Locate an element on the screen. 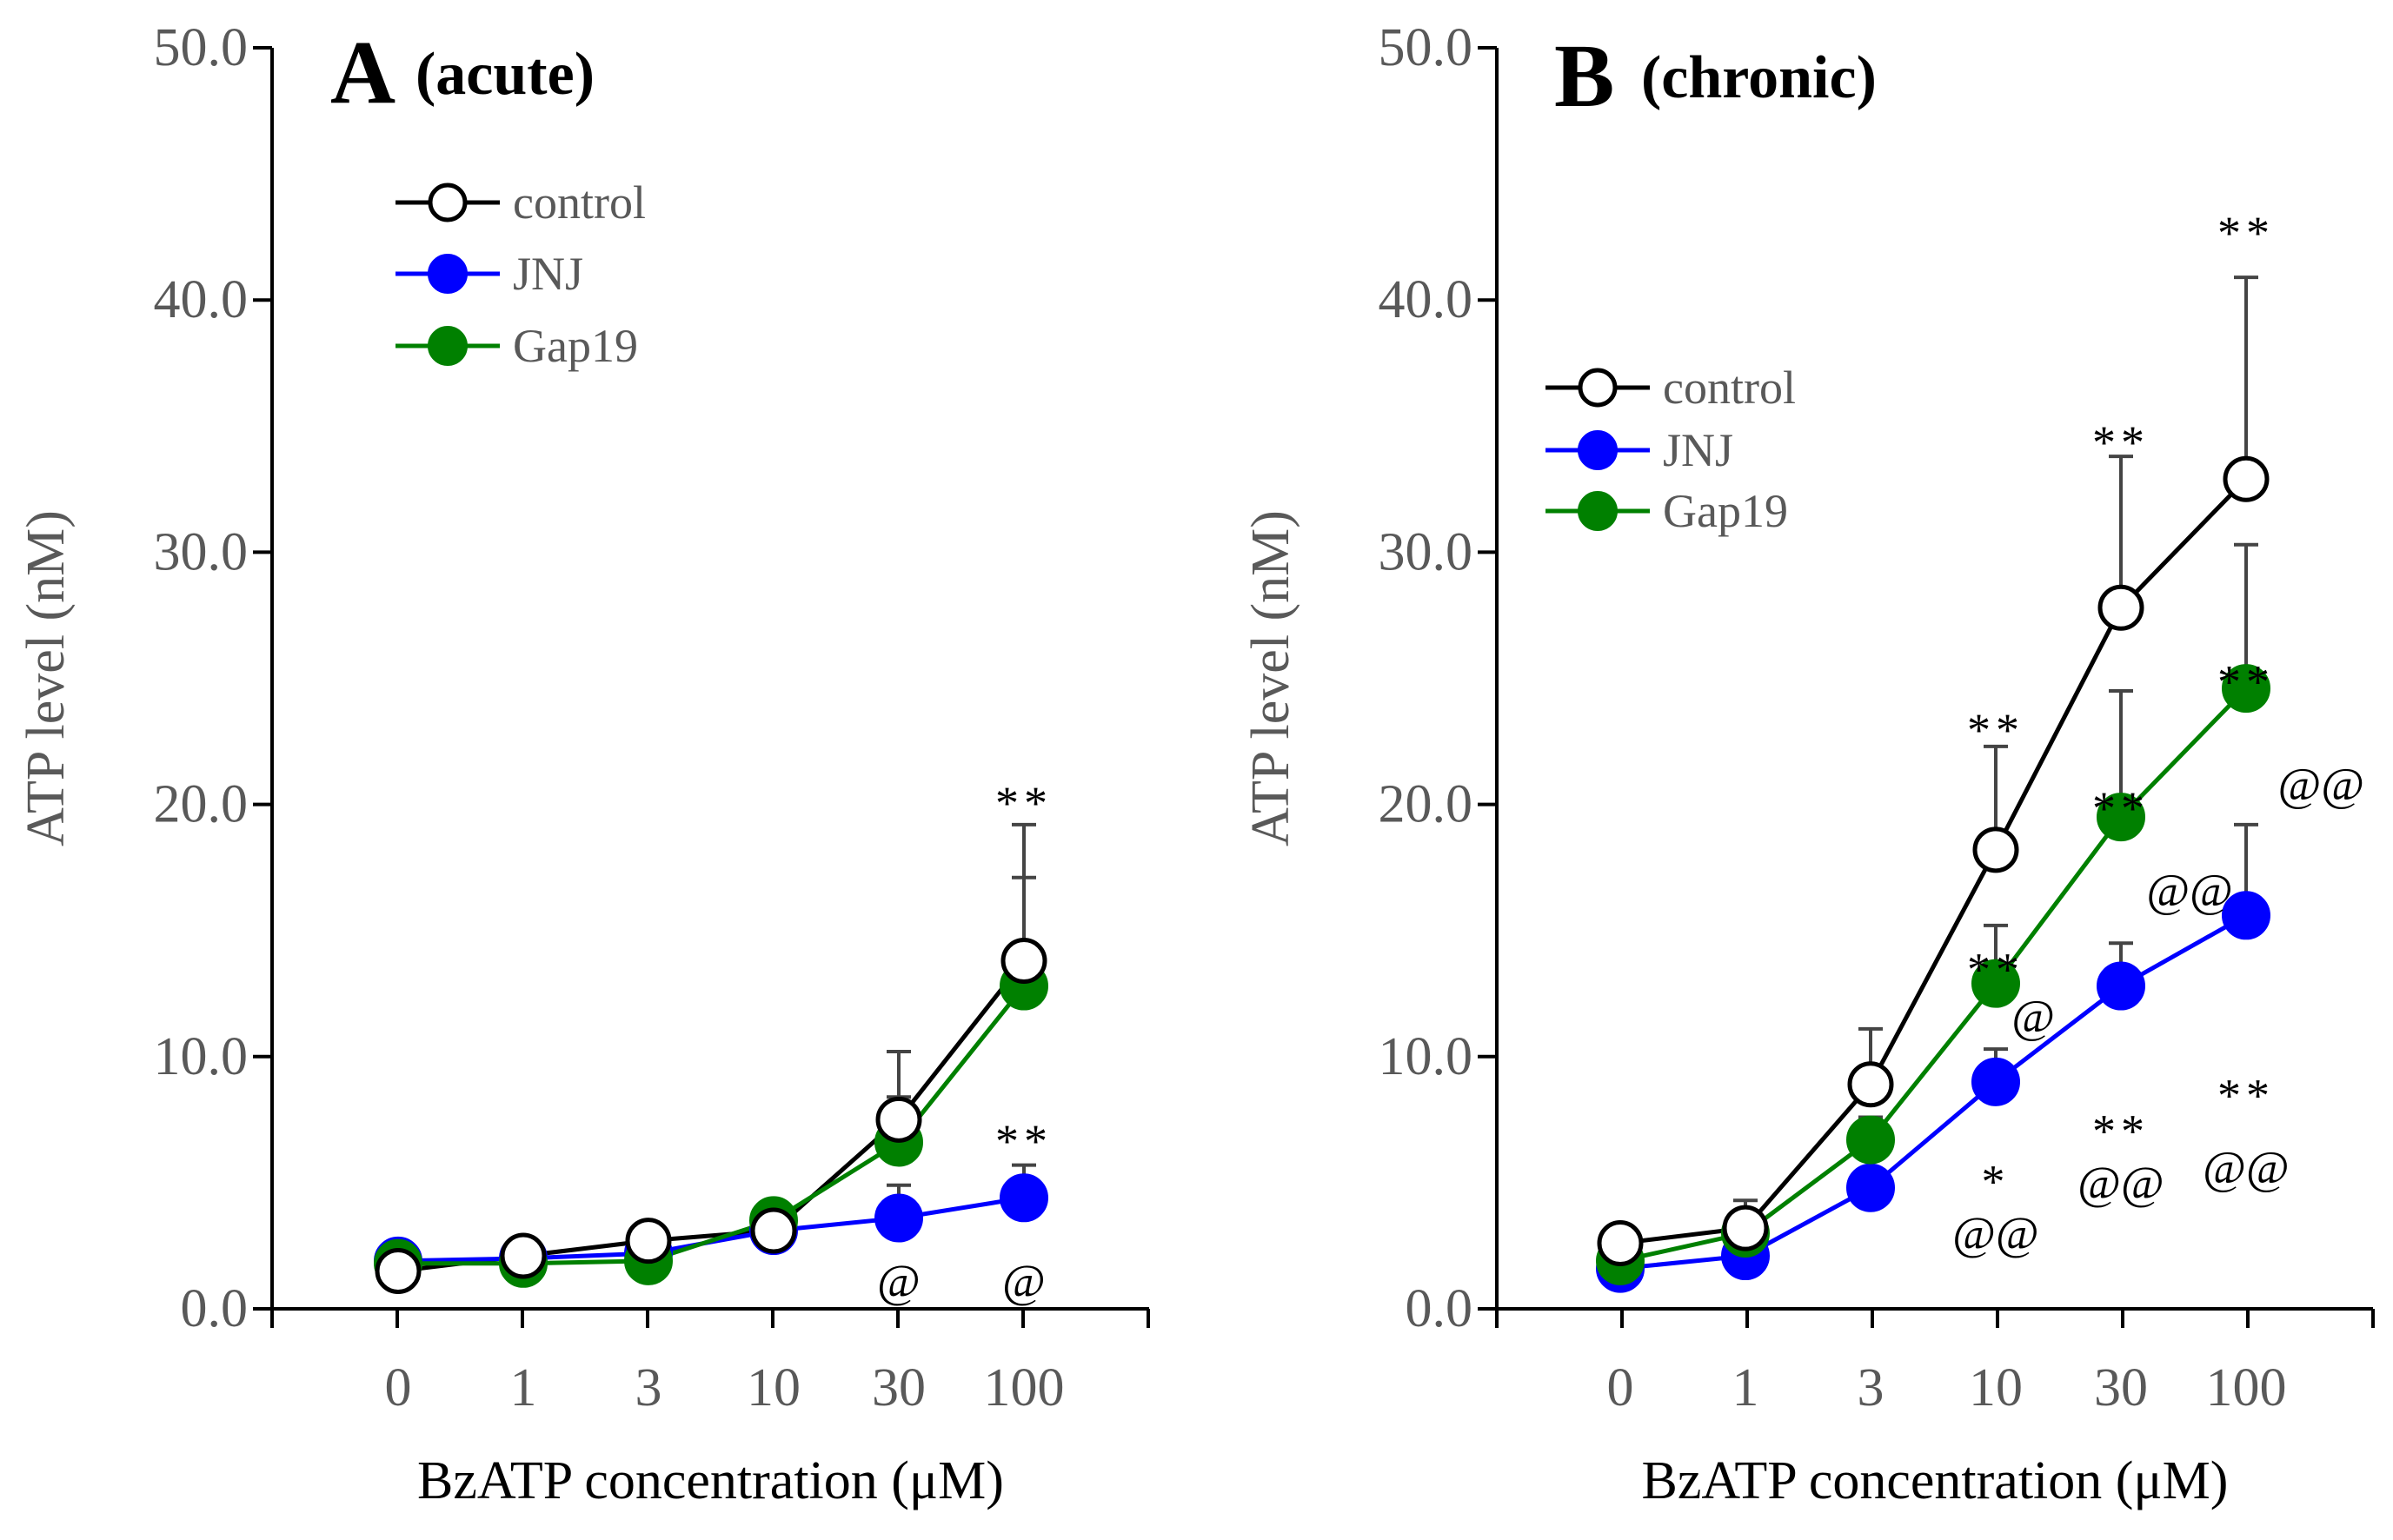 Image resolution: width=2393 pixels, height=1540 pixels. panel-b-legend-jnj-label: JNJ is located at coordinates (1698, 450).